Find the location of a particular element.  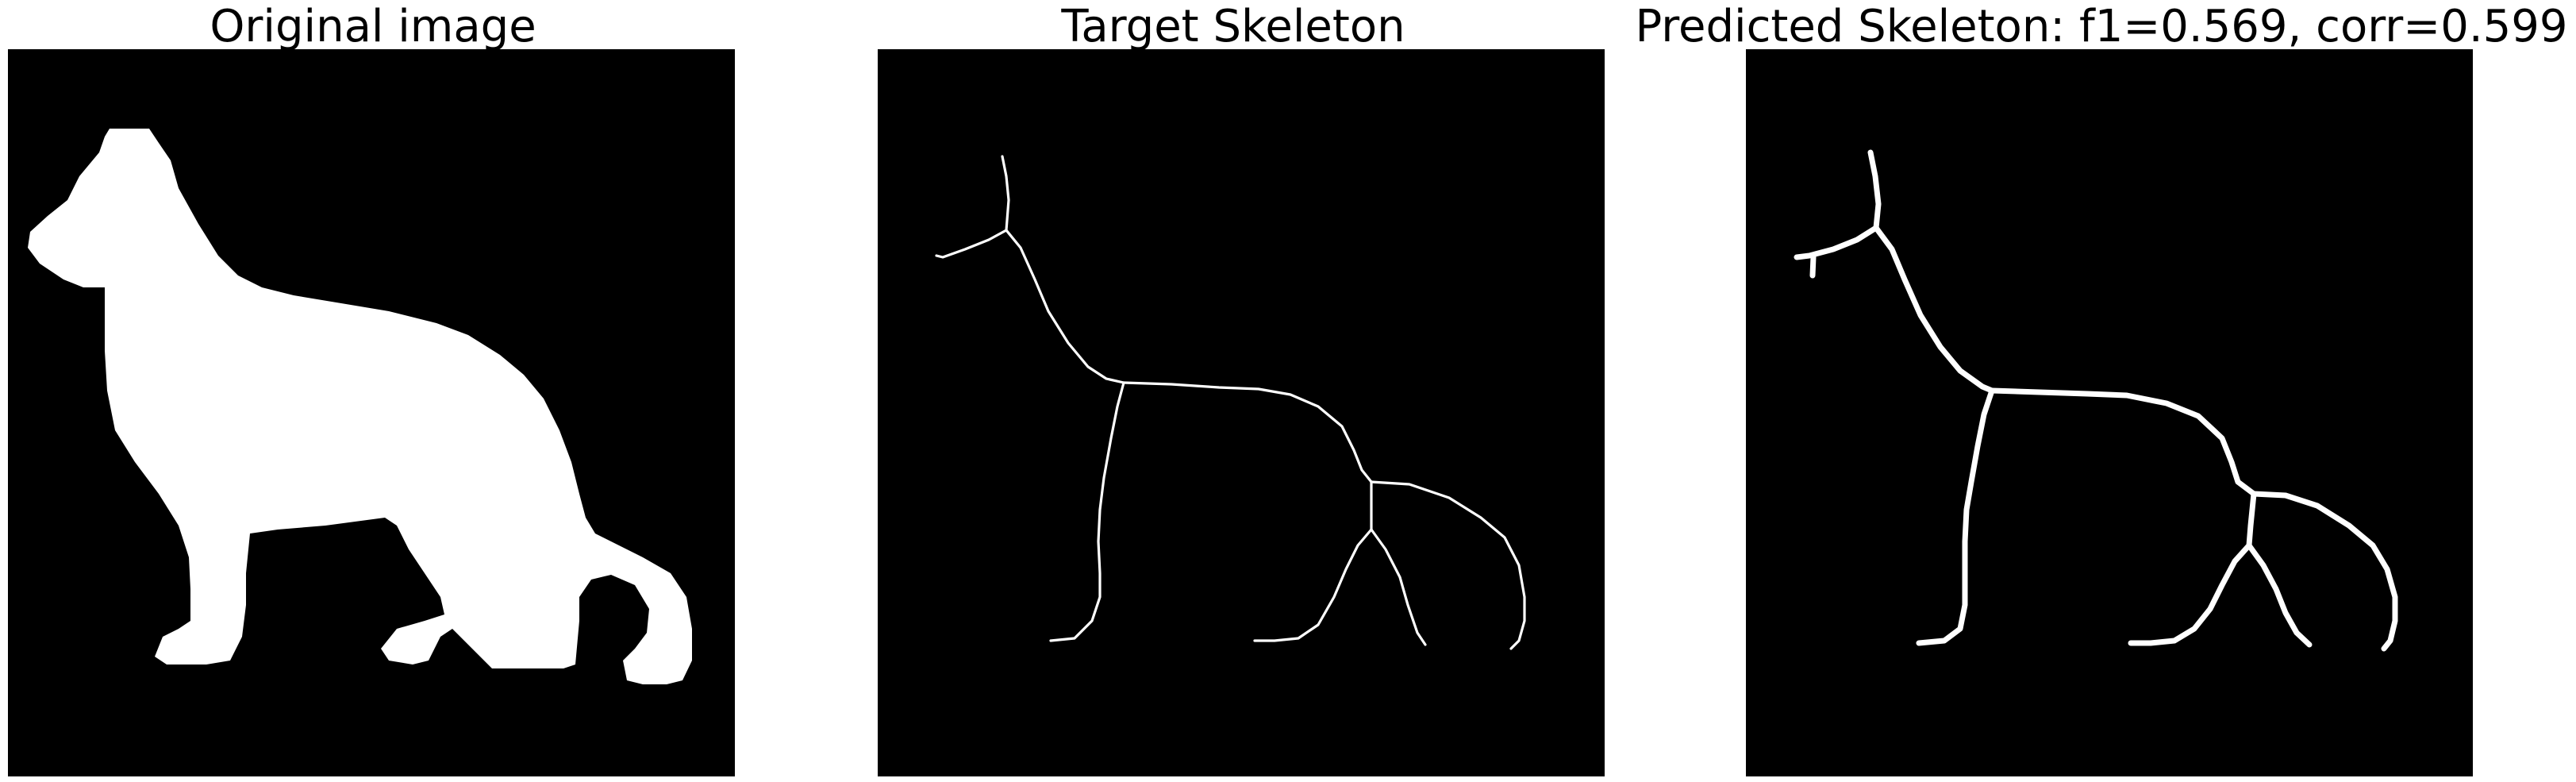

predicted-neck is located at coordinates (1934, 309).